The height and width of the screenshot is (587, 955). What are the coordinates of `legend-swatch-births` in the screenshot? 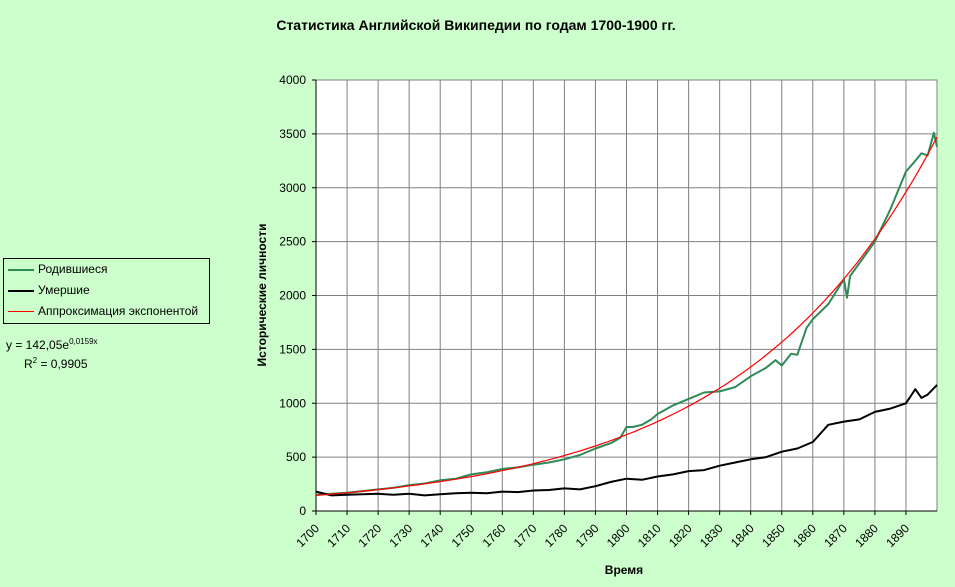 It's located at (21, 270).